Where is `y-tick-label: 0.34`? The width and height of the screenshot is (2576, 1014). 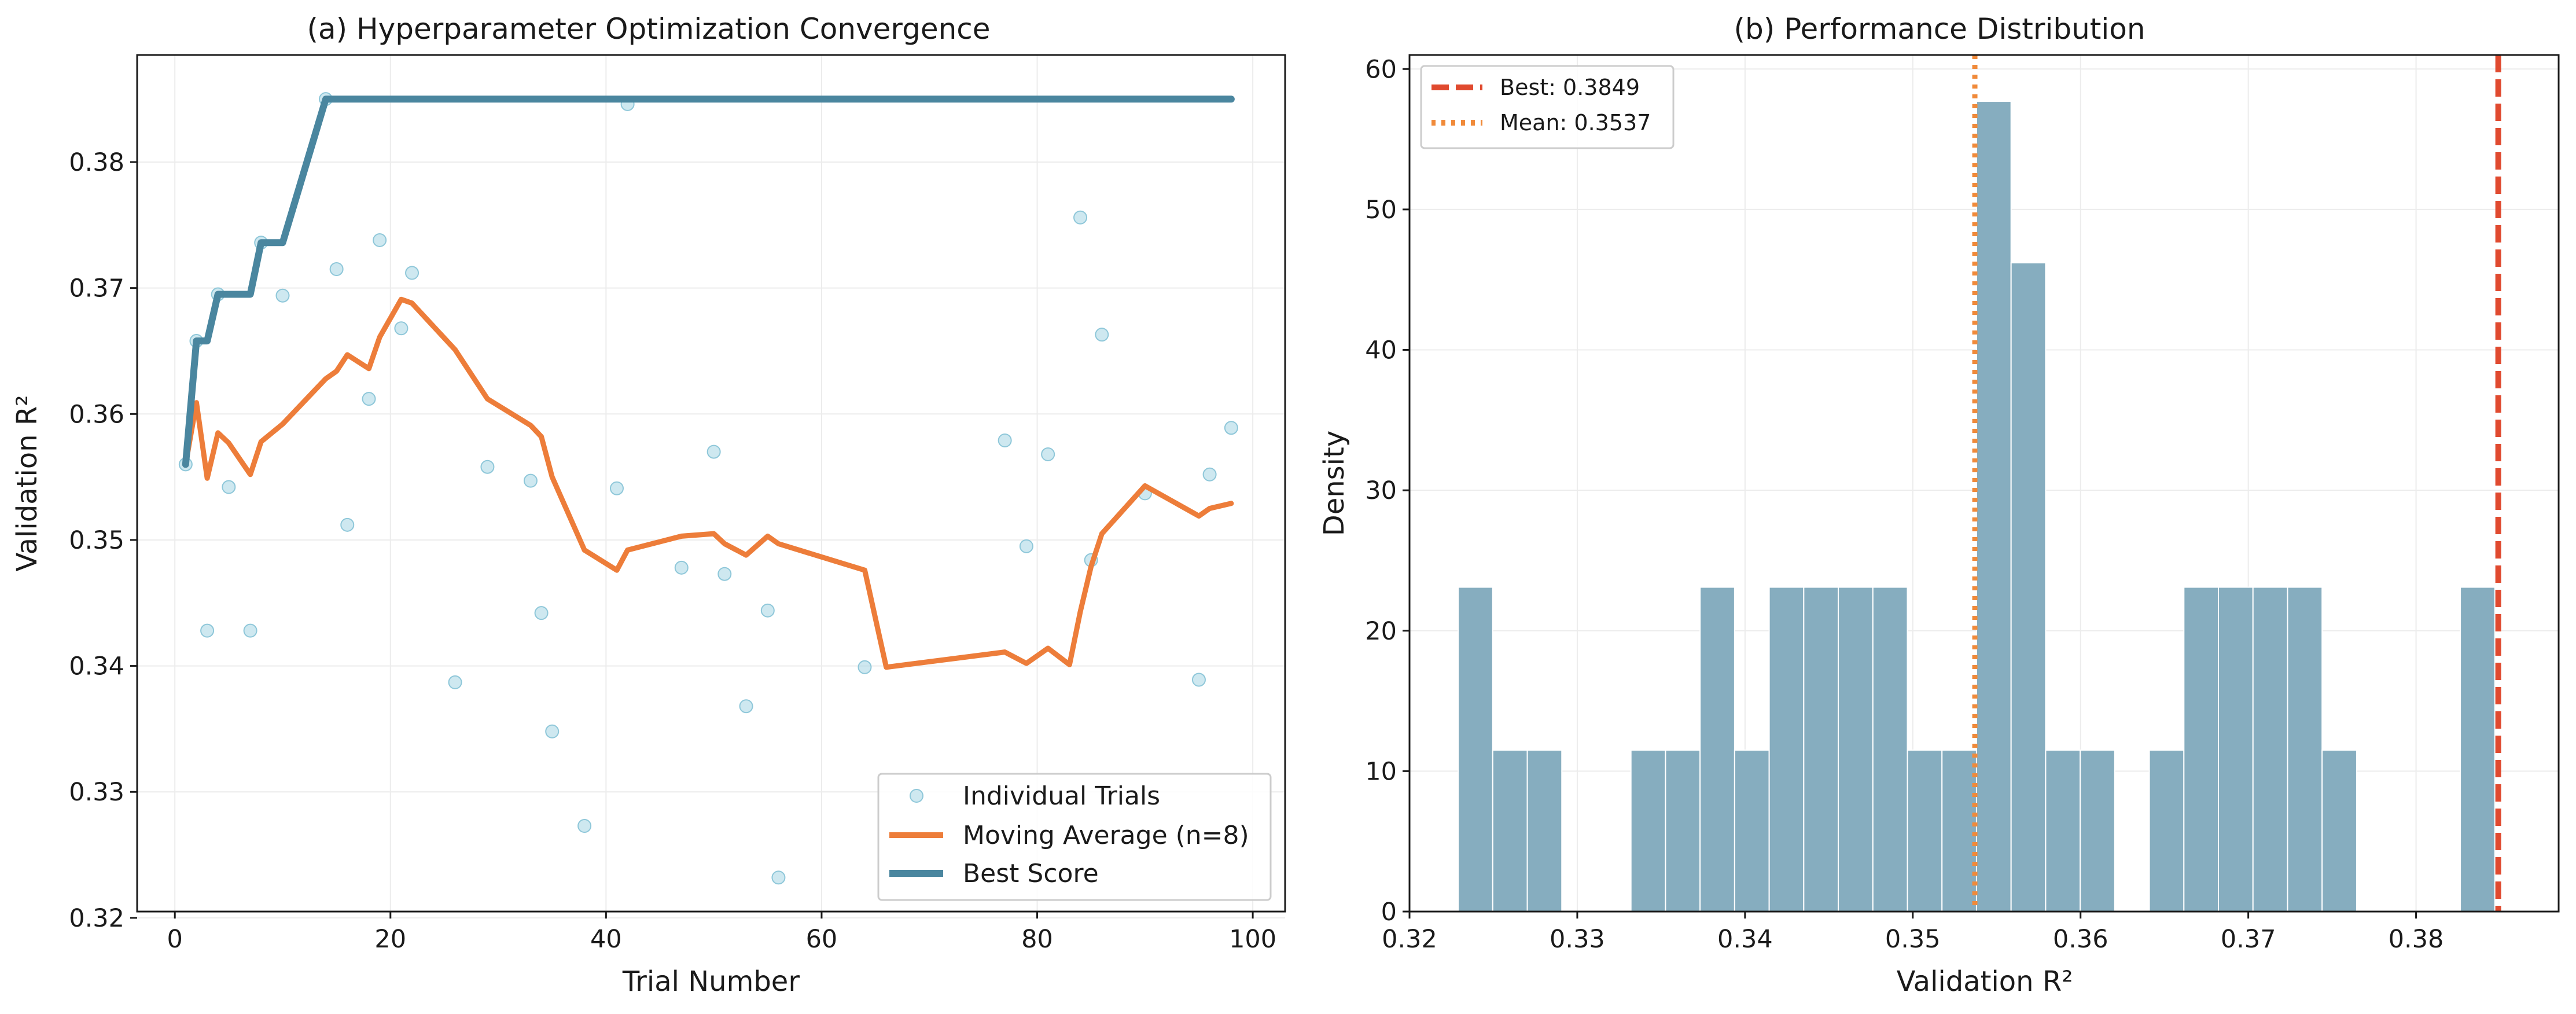
y-tick-label: 0.34 is located at coordinates (96, 666).